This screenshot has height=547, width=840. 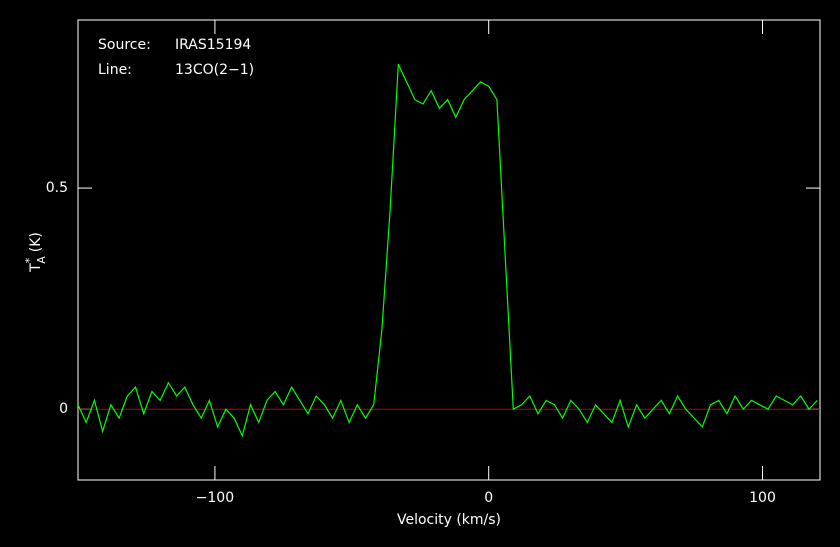 What do you see at coordinates (63, 409) in the screenshot?
I see `y-tick-label: 0` at bounding box center [63, 409].